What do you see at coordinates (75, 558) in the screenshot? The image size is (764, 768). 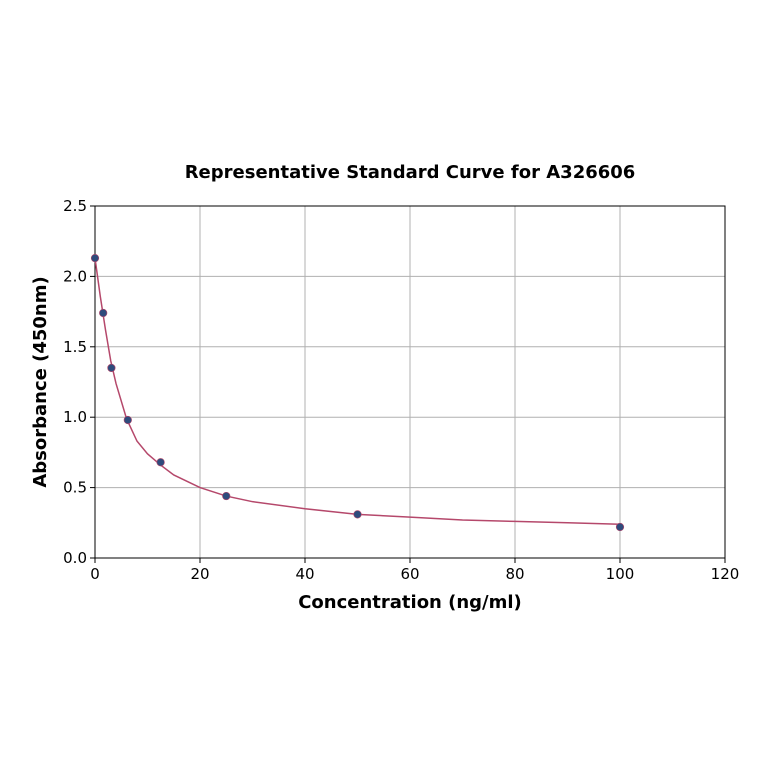 I see `y-tick-label: 0.0` at bounding box center [75, 558].